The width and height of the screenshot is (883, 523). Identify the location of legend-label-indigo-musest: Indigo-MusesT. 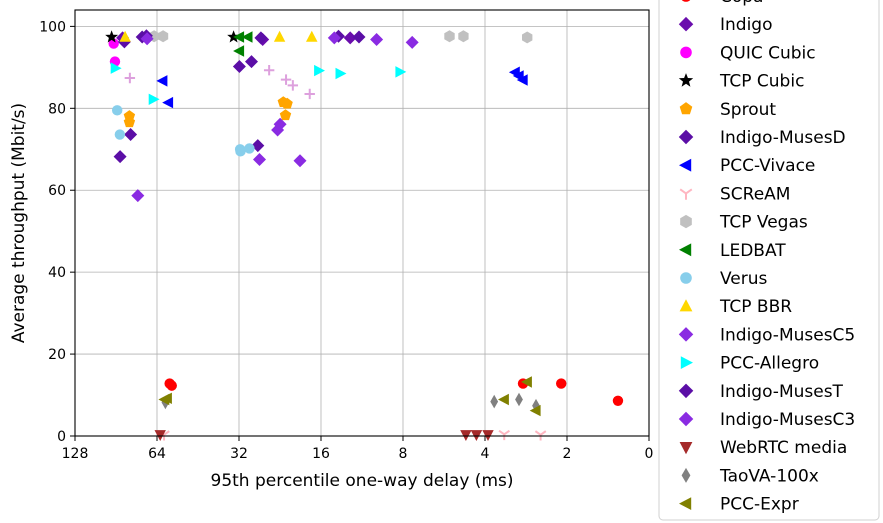
(782, 392).